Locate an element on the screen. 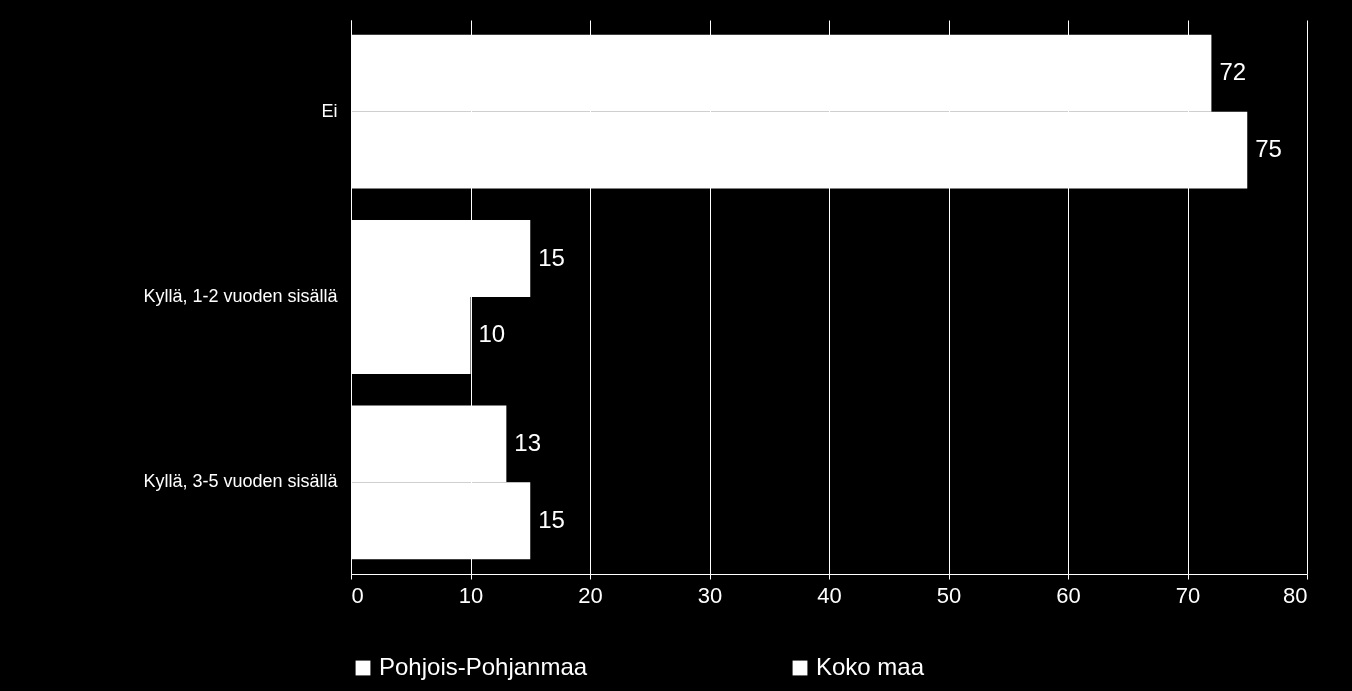  y-tick-label: Kyllä, 3-5 vuoden sisällä is located at coordinates (241, 481).